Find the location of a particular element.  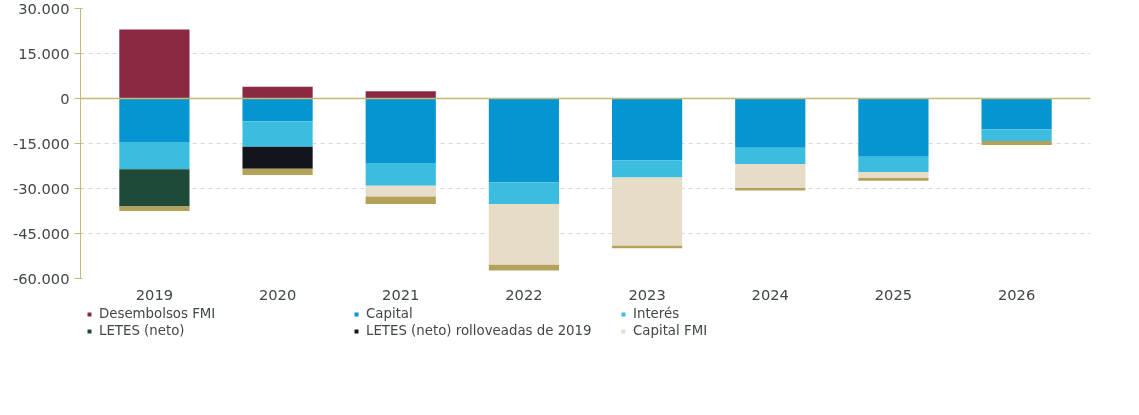

y-tick-label: -30.000 is located at coordinates (41, 188).